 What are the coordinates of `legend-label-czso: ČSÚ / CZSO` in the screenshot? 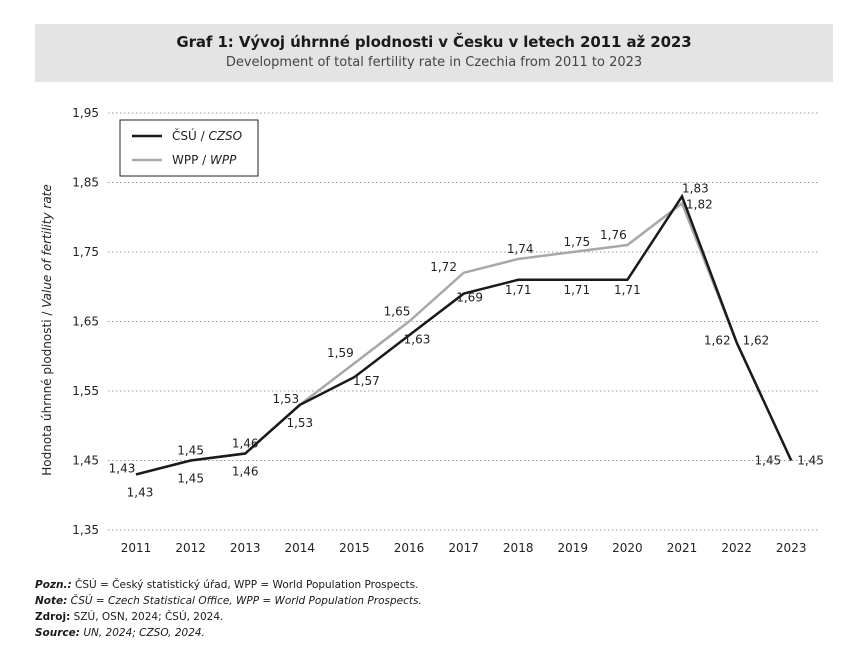 It's located at (207, 135).